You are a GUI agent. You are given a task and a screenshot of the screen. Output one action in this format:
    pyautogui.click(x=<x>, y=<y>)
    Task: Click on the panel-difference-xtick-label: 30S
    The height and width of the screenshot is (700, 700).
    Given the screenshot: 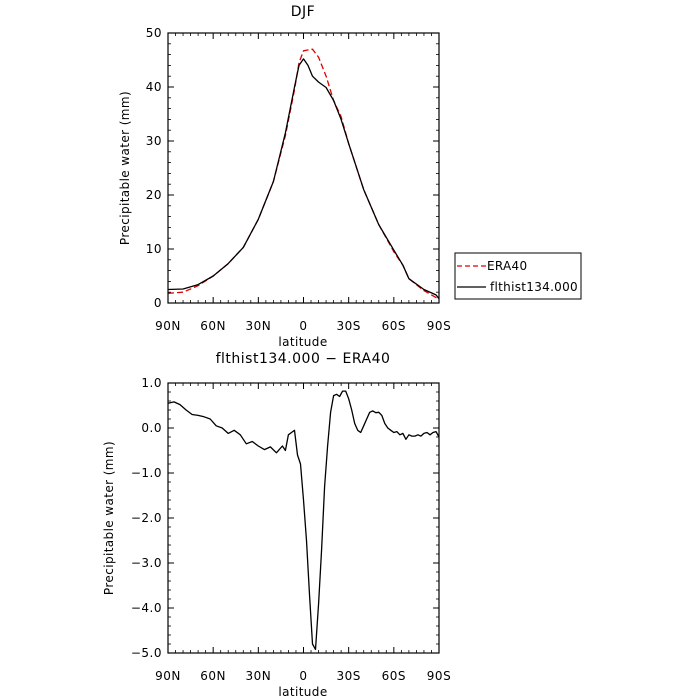 What is the action you would take?
    pyautogui.click(x=348, y=676)
    